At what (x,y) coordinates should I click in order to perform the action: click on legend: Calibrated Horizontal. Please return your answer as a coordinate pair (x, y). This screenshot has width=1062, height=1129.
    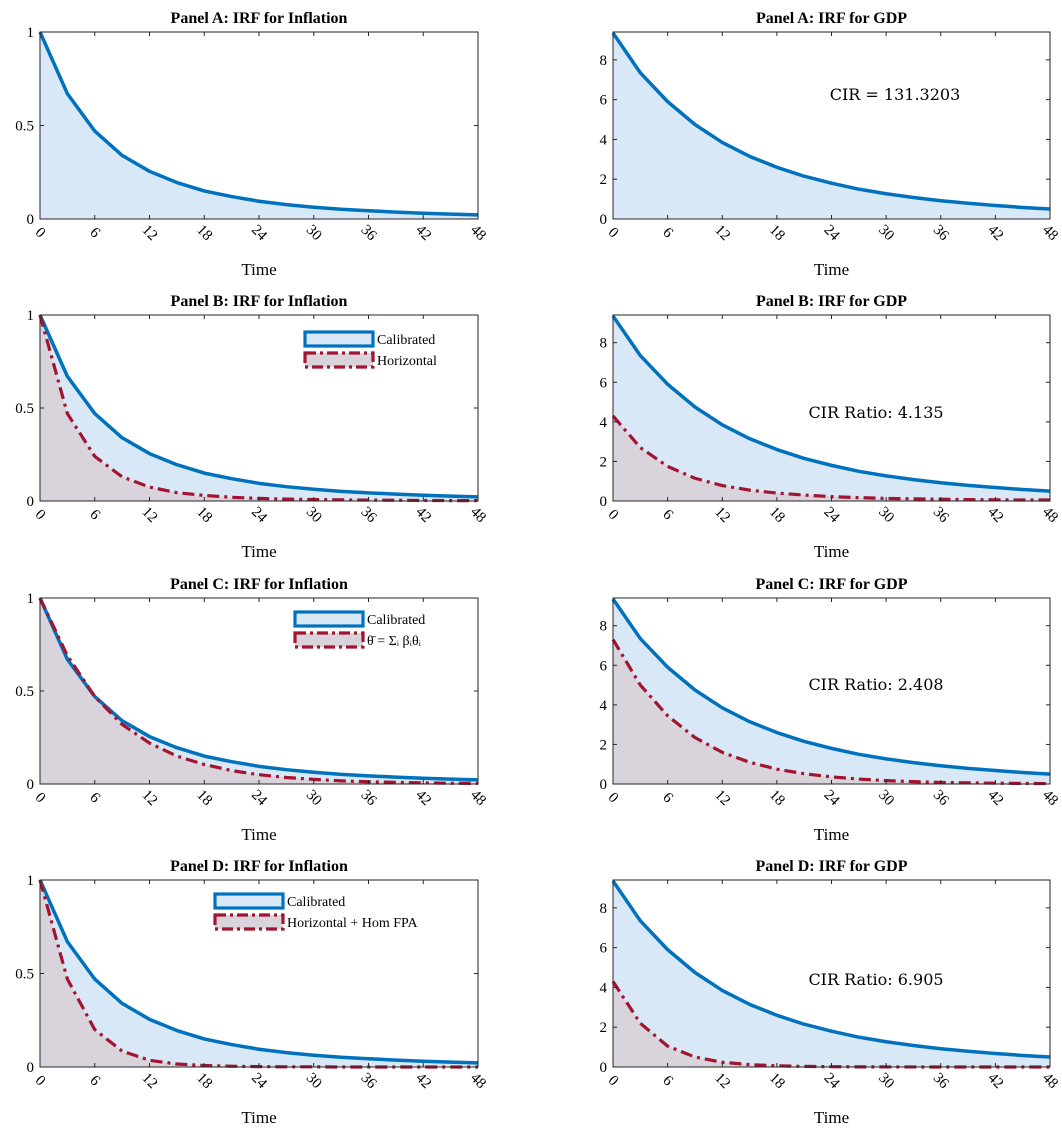
    Looking at the image, I should click on (370, 349).